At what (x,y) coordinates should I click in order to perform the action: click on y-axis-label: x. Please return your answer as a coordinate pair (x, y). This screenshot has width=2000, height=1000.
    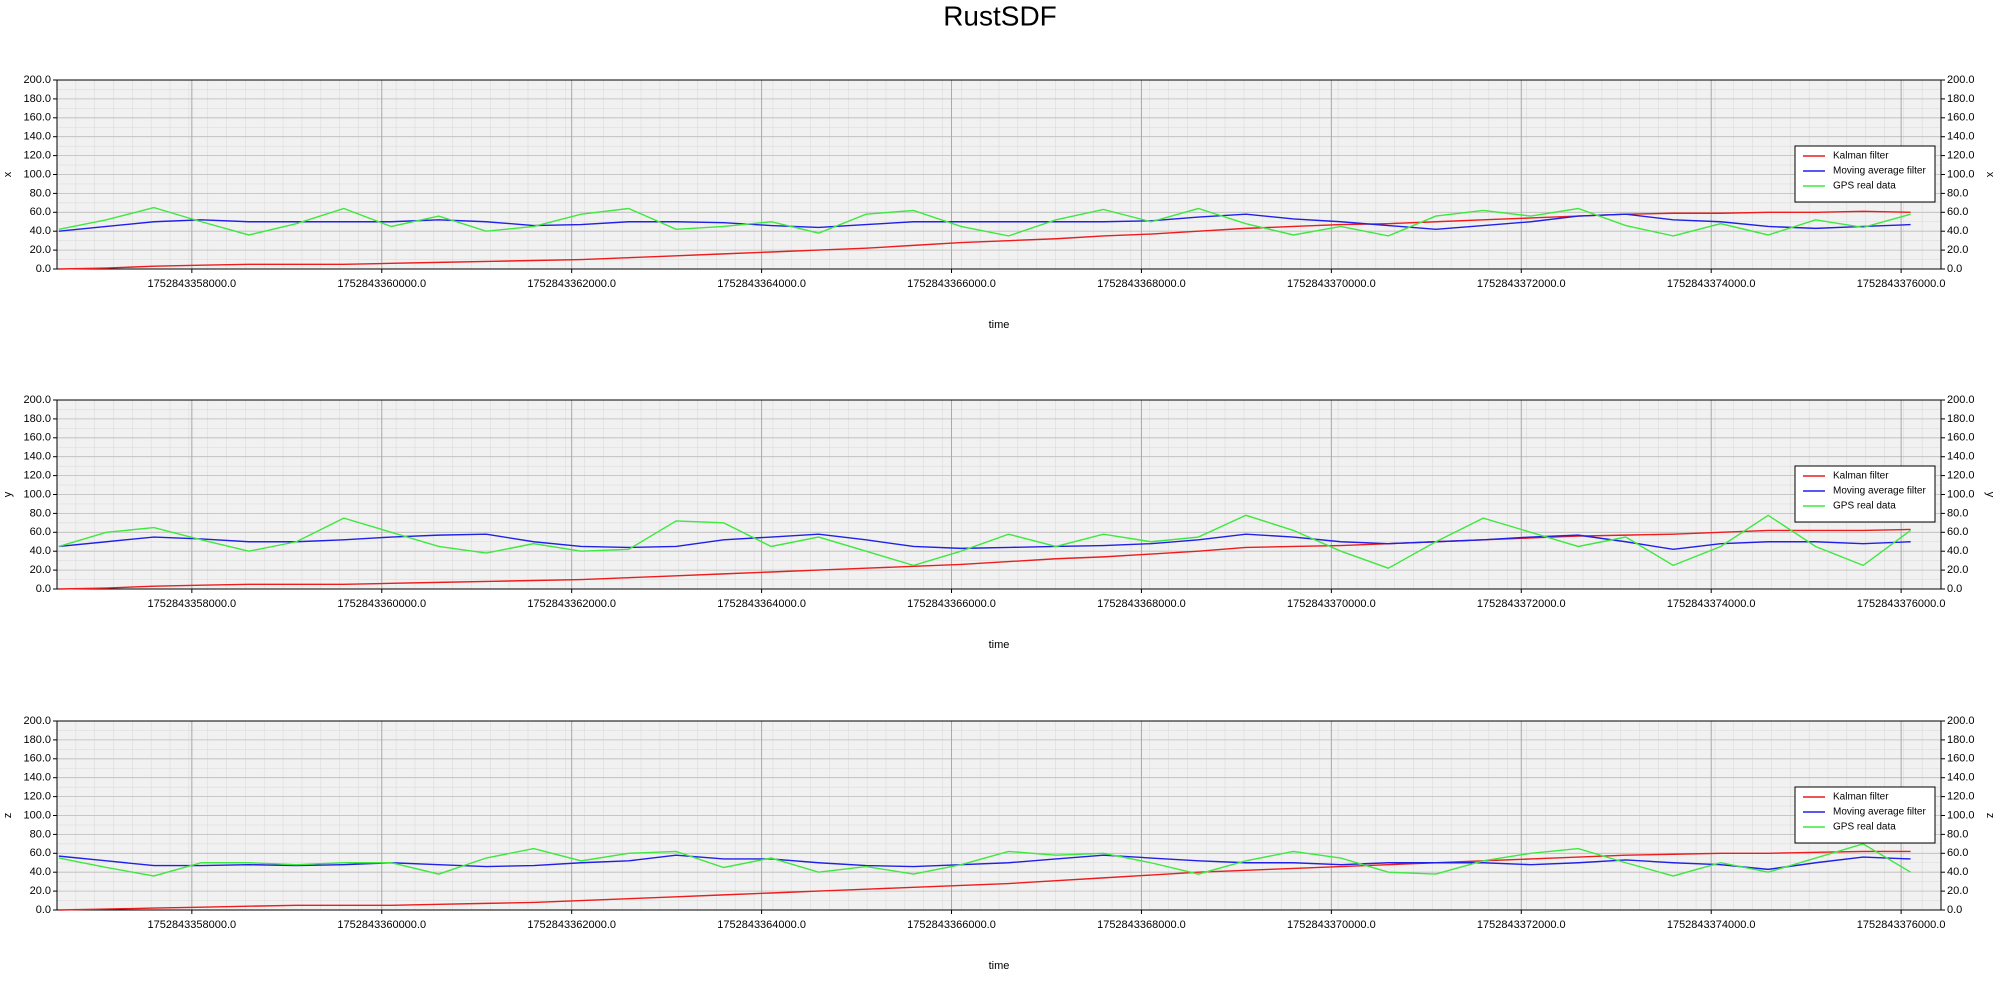
    Looking at the image, I should click on (8, 174).